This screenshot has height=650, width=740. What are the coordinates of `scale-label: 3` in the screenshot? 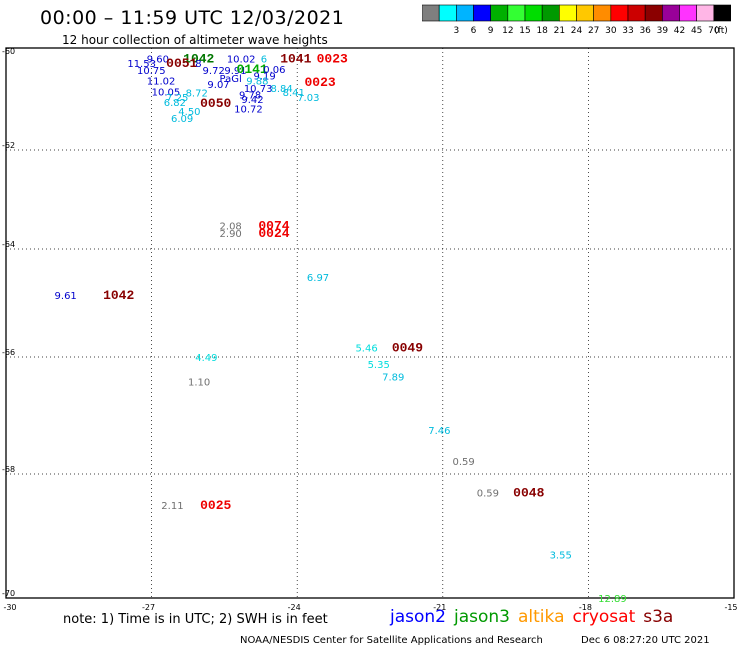 It's located at (456, 31).